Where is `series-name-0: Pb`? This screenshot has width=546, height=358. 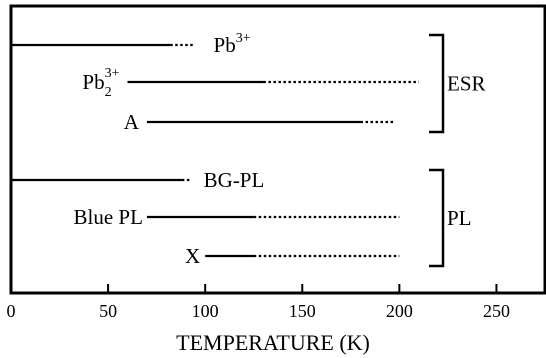 series-name-0: Pb is located at coordinates (225, 45).